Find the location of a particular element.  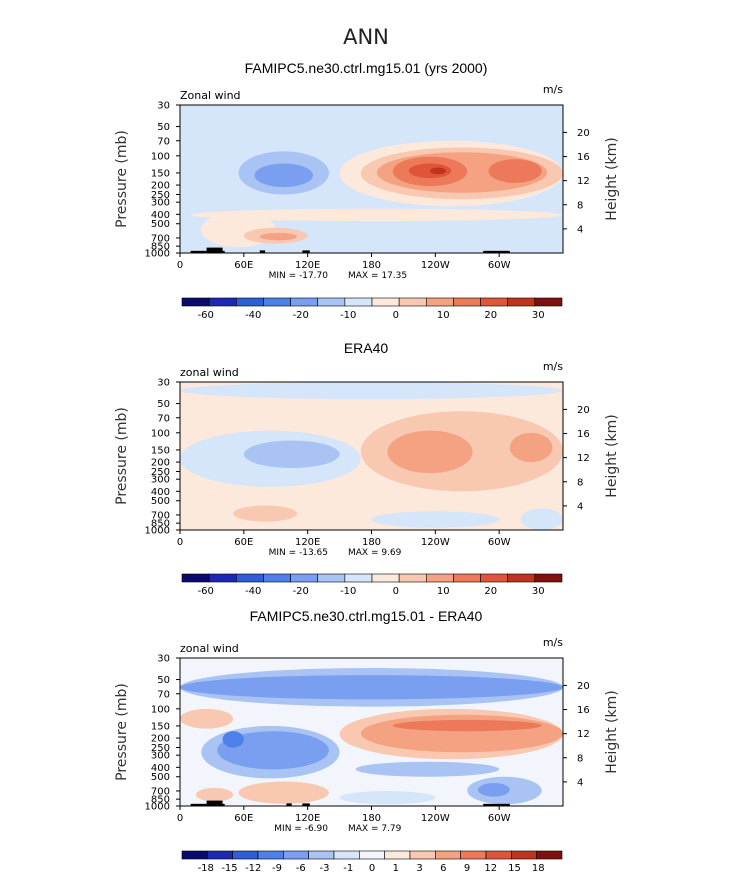

colorbar-label: 15 is located at coordinates (514, 868).